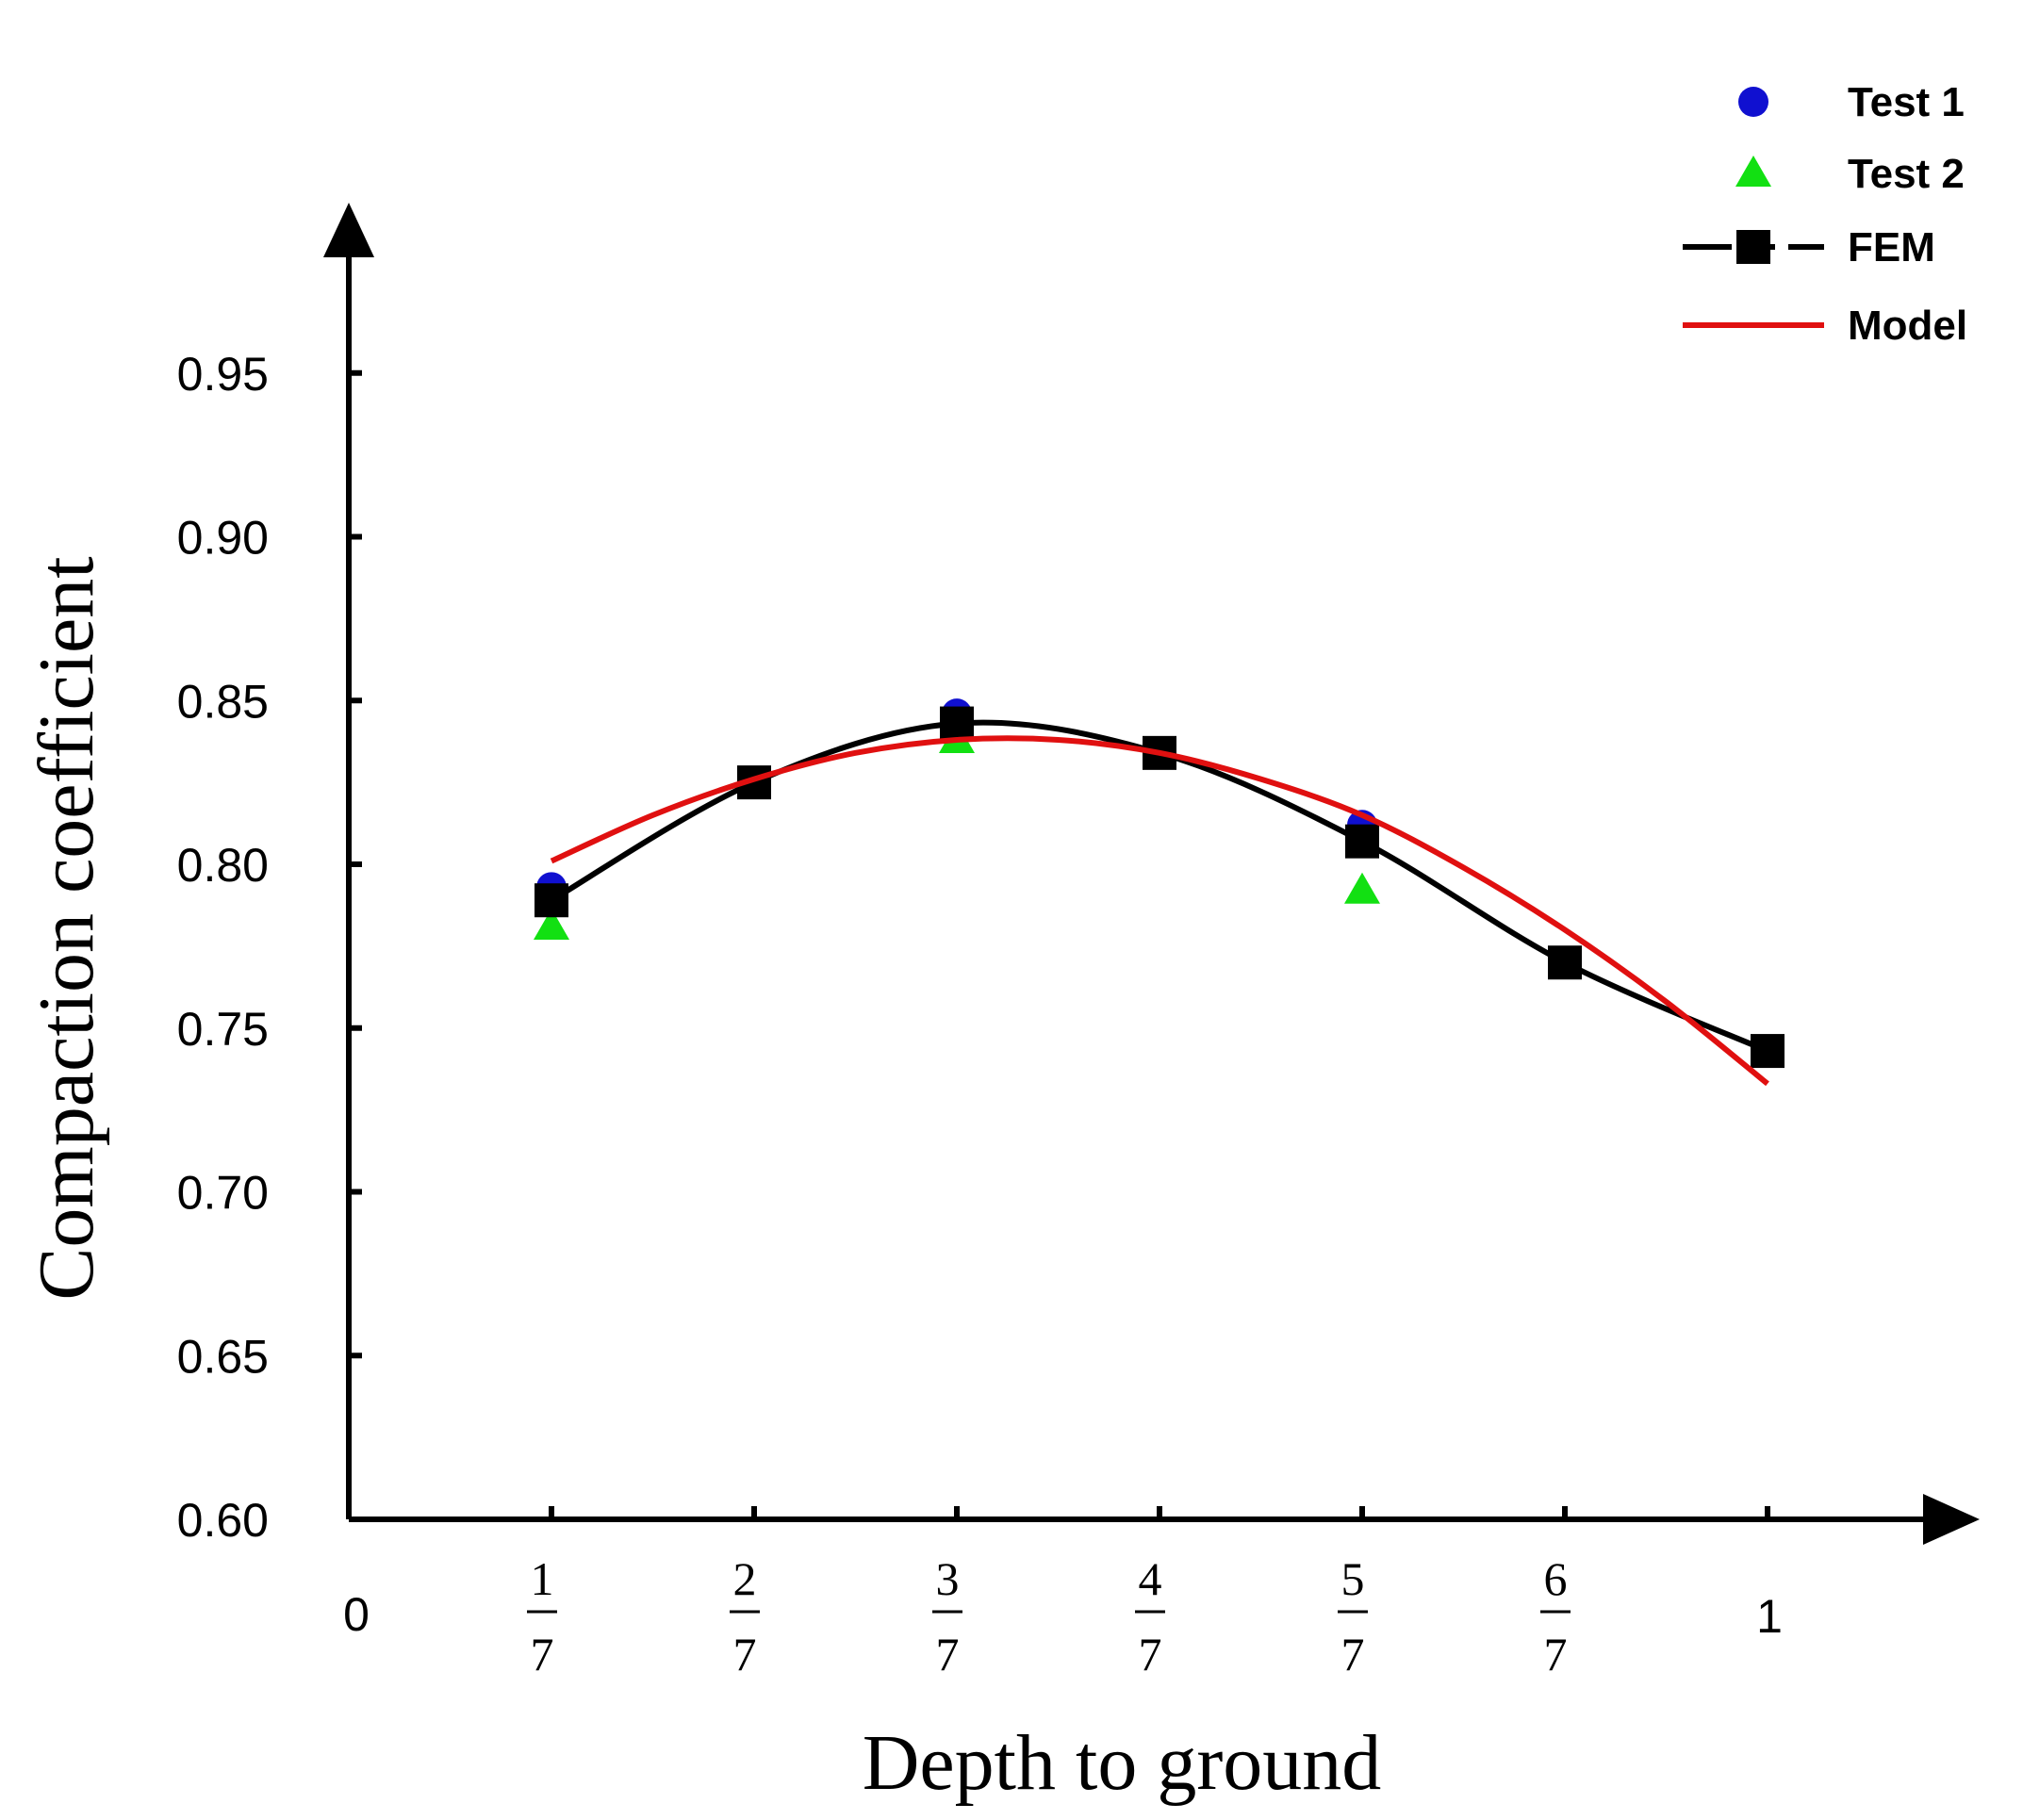 The width and height of the screenshot is (2023, 1820). What do you see at coordinates (223, 538) in the screenshot?
I see `y-tick-label: 0.90` at bounding box center [223, 538].